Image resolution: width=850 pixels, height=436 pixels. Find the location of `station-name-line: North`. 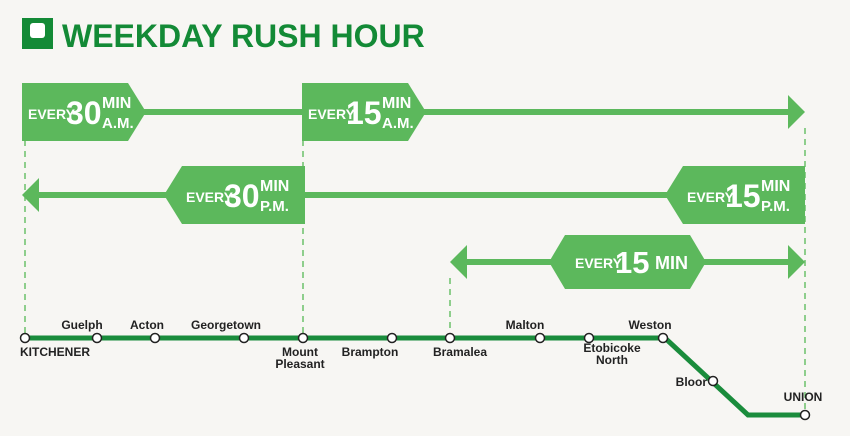

station-name-line: North is located at coordinates (612, 360).